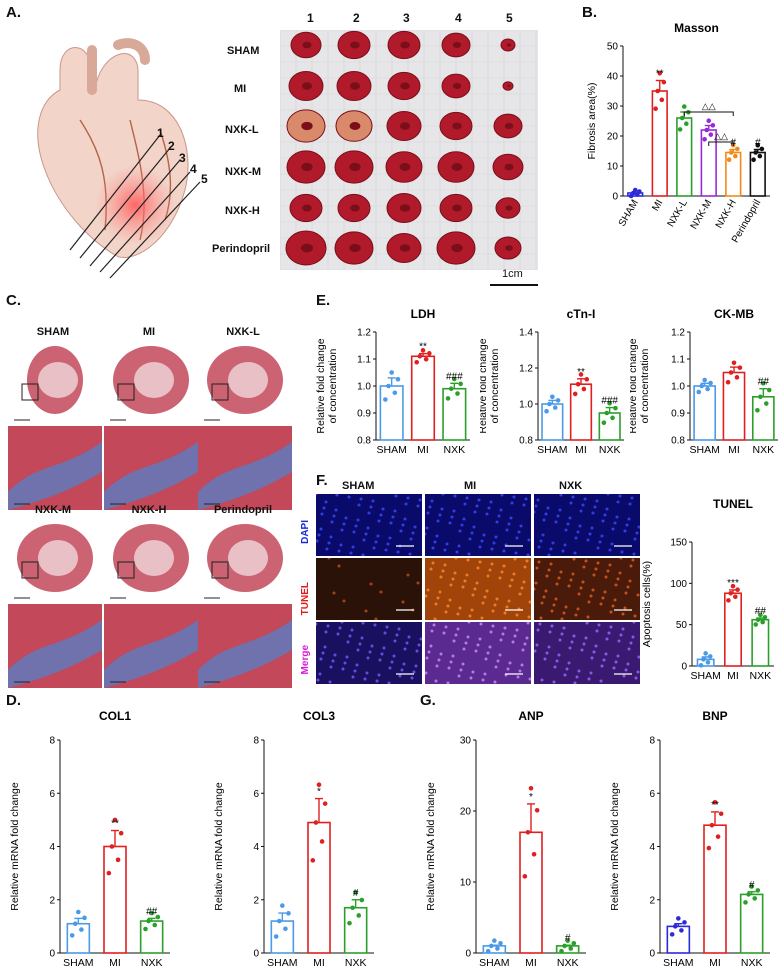 This screenshot has height=977, width=784. I want to click on slice-number: 5, so click(204, 179).